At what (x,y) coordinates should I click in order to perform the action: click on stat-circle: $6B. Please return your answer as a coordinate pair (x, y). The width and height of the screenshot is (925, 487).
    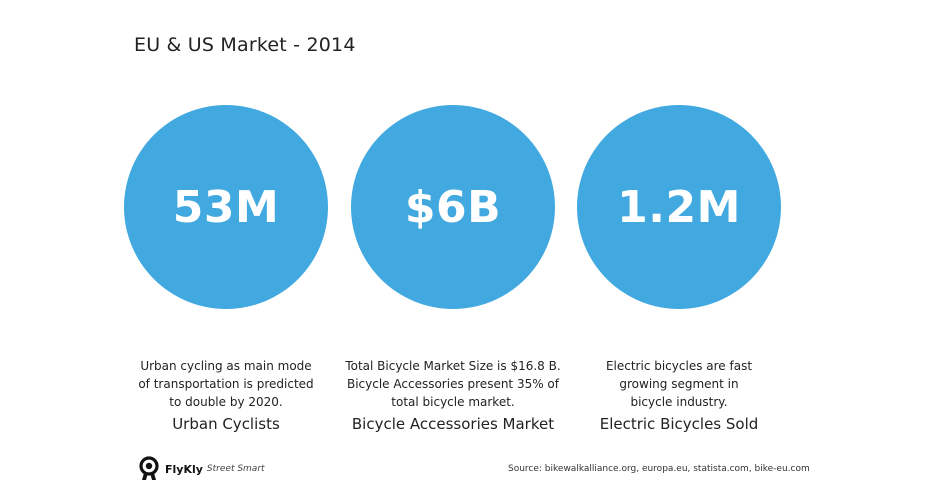
    Looking at the image, I should click on (453, 207).